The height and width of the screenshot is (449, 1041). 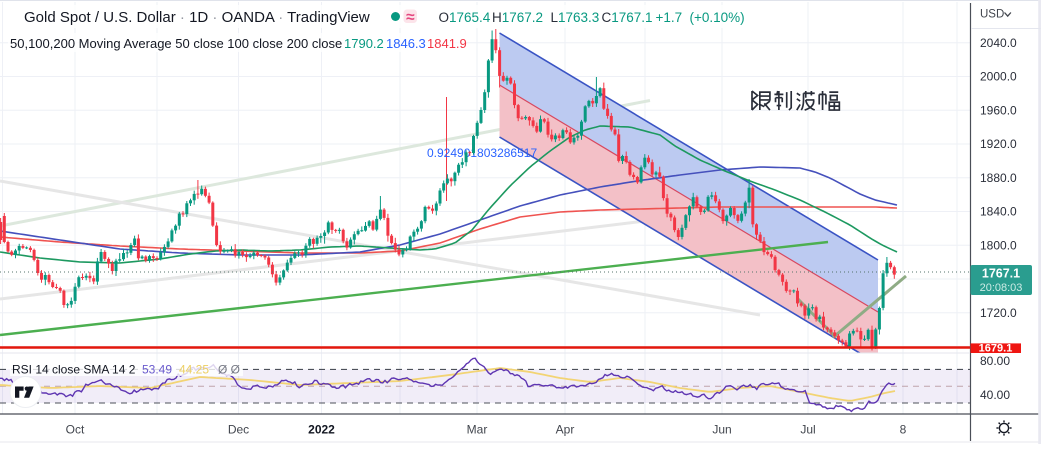 What do you see at coordinates (998, 313) in the screenshot?
I see `svg-text: 1720.0` at bounding box center [998, 313].